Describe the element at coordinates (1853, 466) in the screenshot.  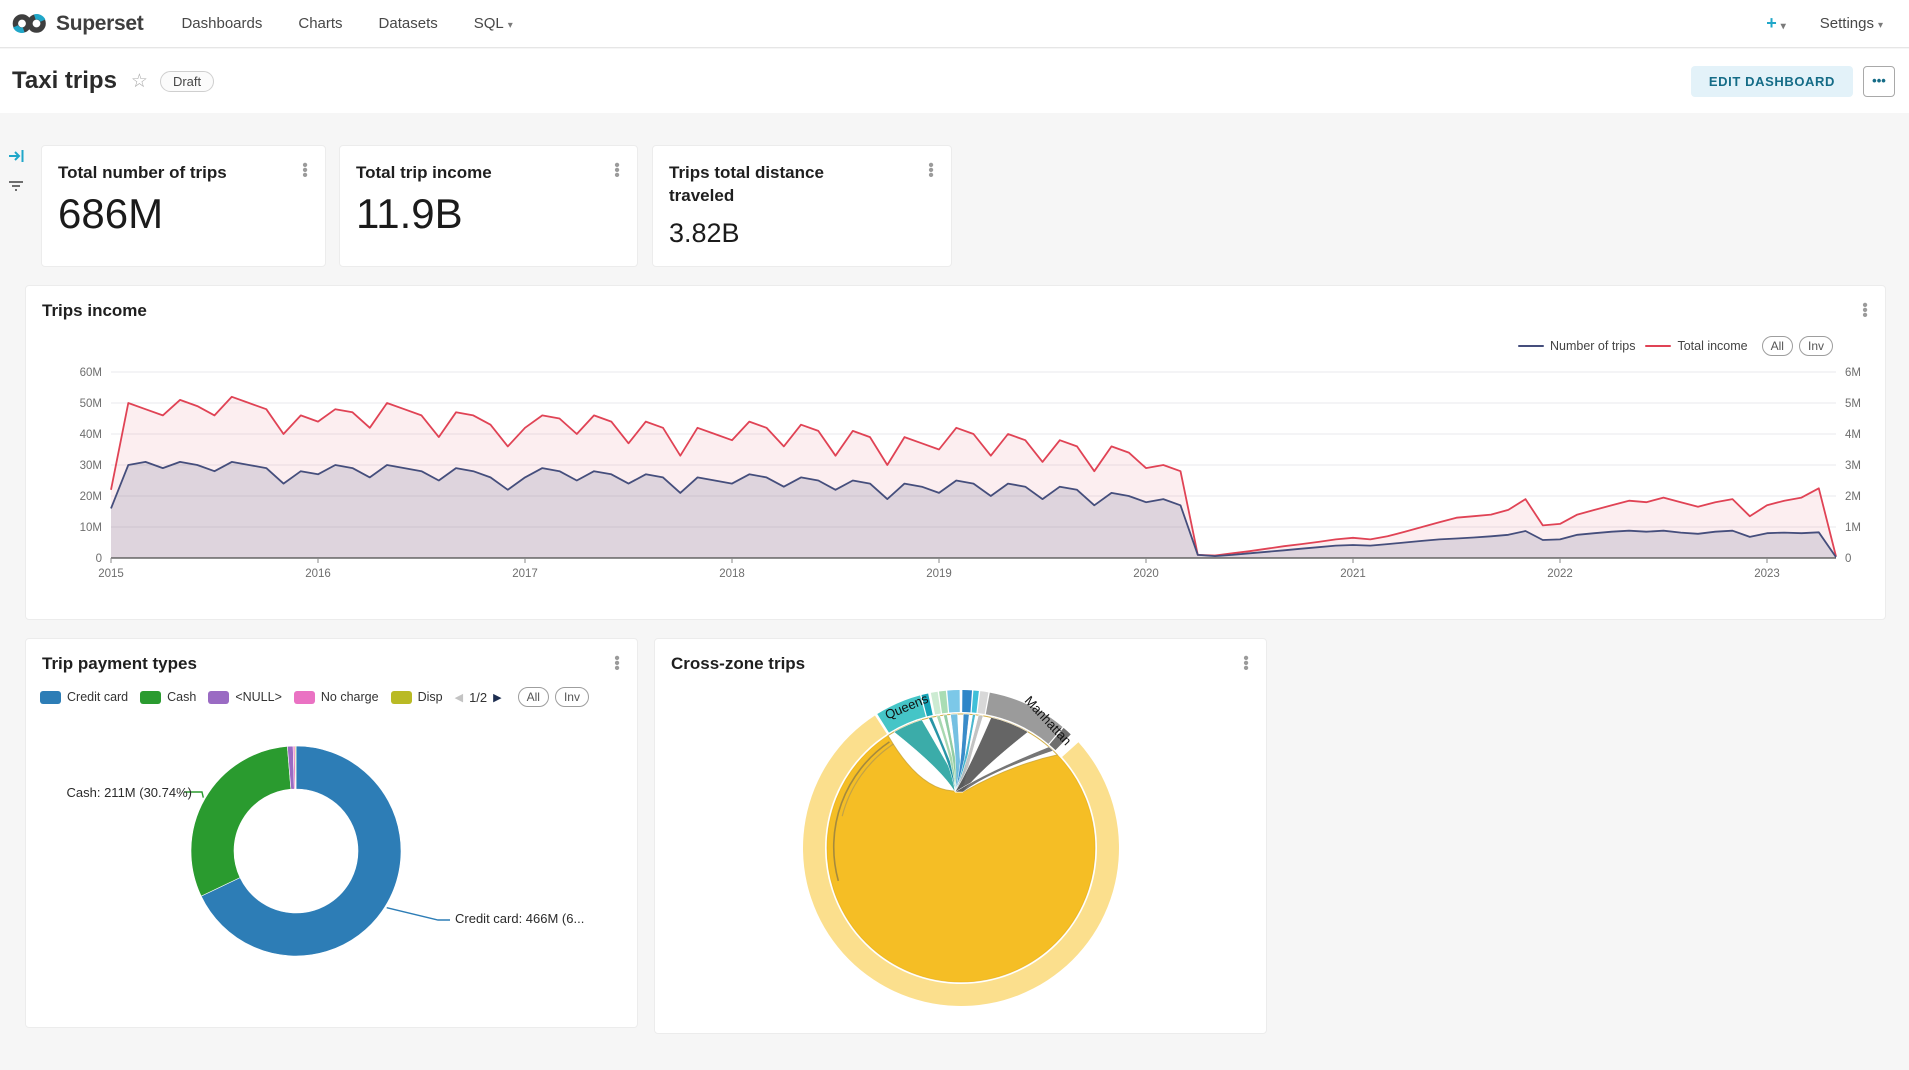
I see `svg-text: 3M` at that location.